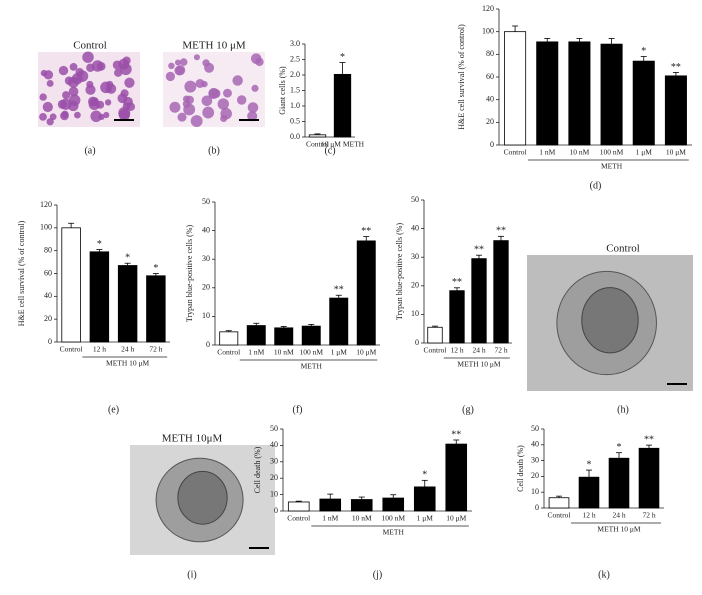 The image size is (702, 595). Describe the element at coordinates (490, 76) in the screenshot. I see `y-tick-label: 60` at that location.